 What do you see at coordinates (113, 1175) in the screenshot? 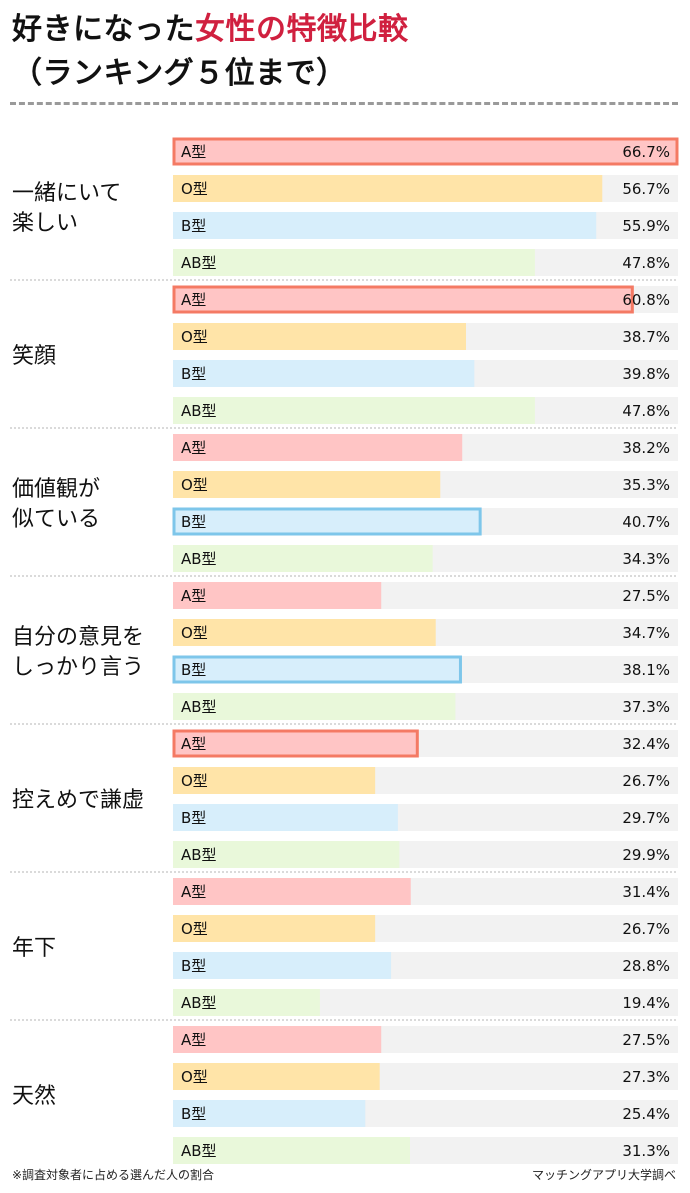
I see `footer-note: ※調査対象者に占める選んだ人の割合` at bounding box center [113, 1175].